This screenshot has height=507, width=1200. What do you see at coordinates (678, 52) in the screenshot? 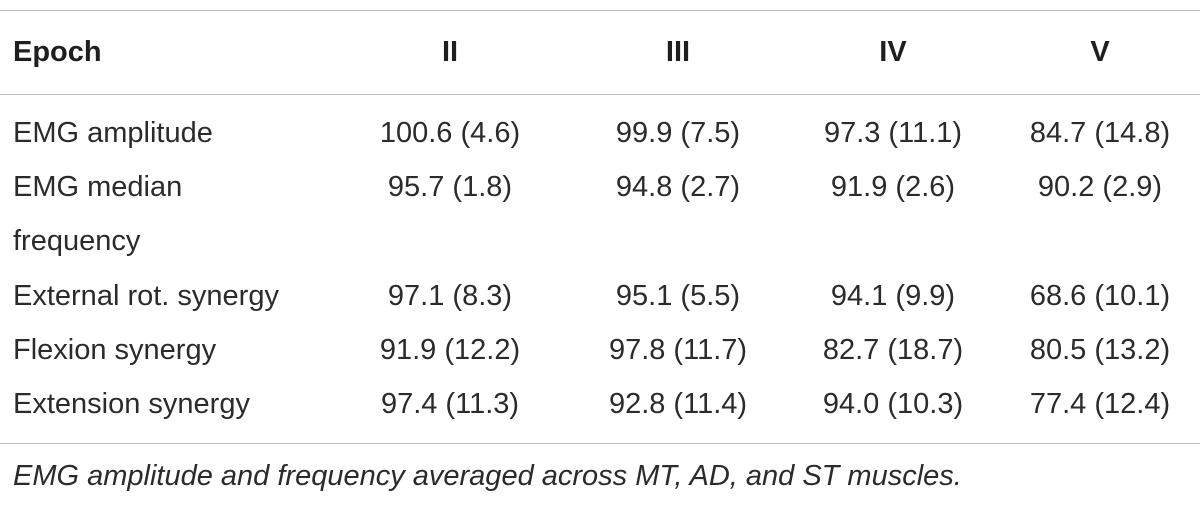
I see `header-epoch-iii: III` at bounding box center [678, 52].